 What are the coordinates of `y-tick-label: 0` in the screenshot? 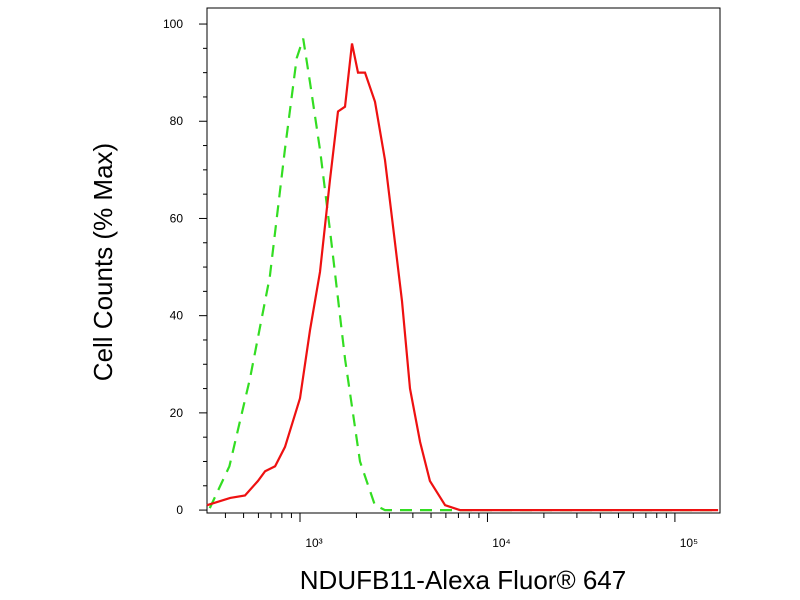 It's located at (179, 510).